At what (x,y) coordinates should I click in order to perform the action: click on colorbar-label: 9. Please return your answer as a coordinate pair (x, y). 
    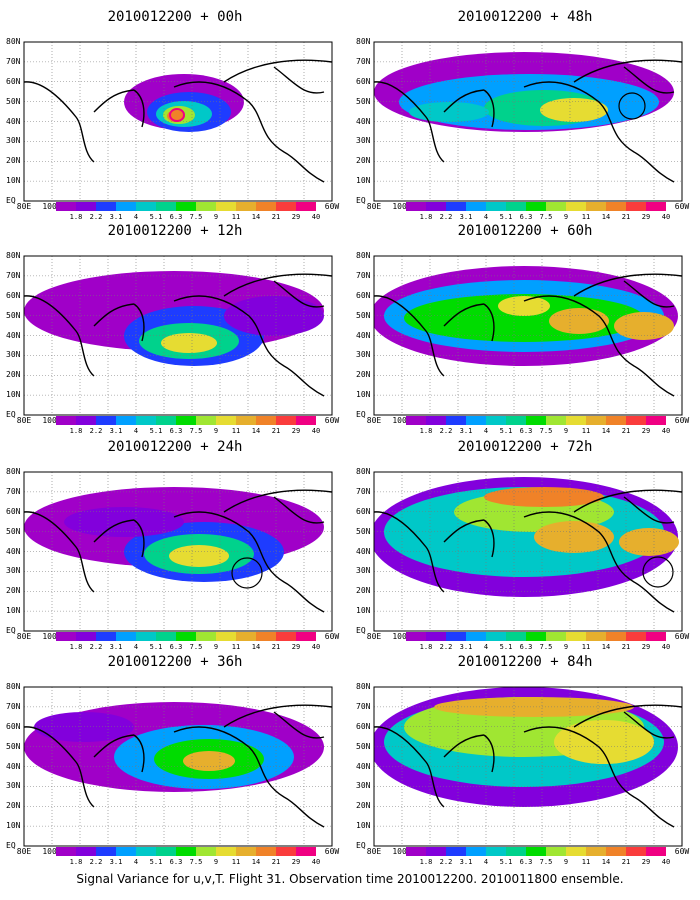
    Looking at the image, I should click on (566, 647).